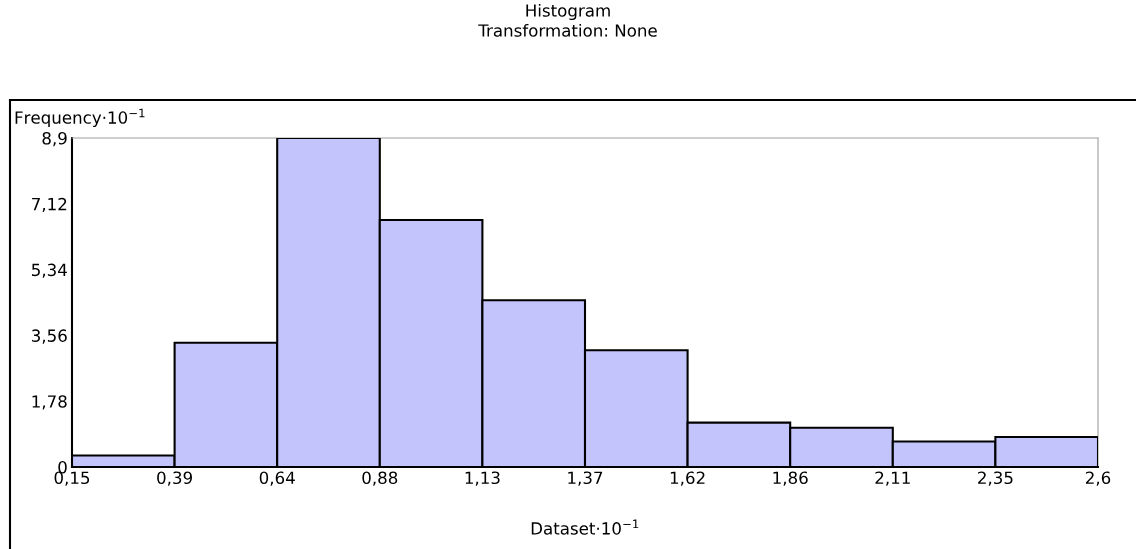  What do you see at coordinates (567, 30) in the screenshot?
I see `chart-subtitle: Transformation: None` at bounding box center [567, 30].